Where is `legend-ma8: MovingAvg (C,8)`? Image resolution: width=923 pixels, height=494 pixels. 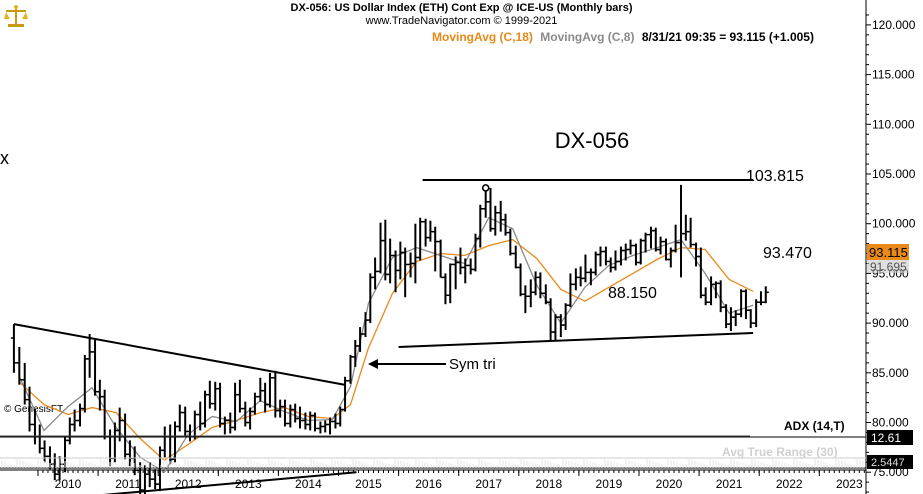 legend-ma8: MovingAvg (C,8) is located at coordinates (587, 37).